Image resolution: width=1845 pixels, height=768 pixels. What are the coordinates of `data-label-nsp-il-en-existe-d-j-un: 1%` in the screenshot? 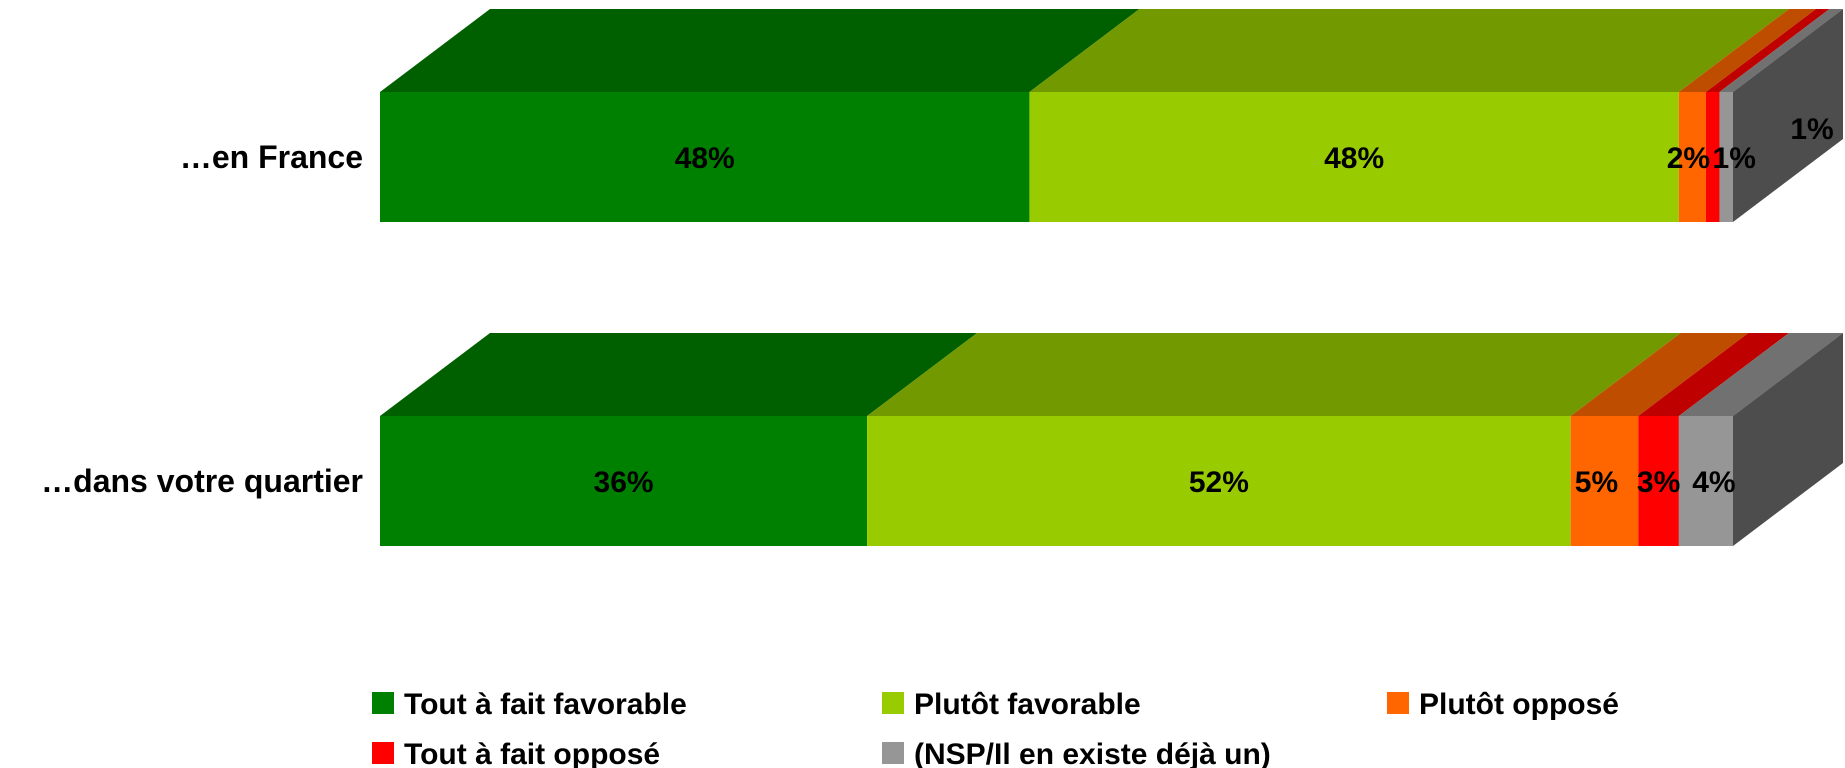 It's located at (1734, 158).